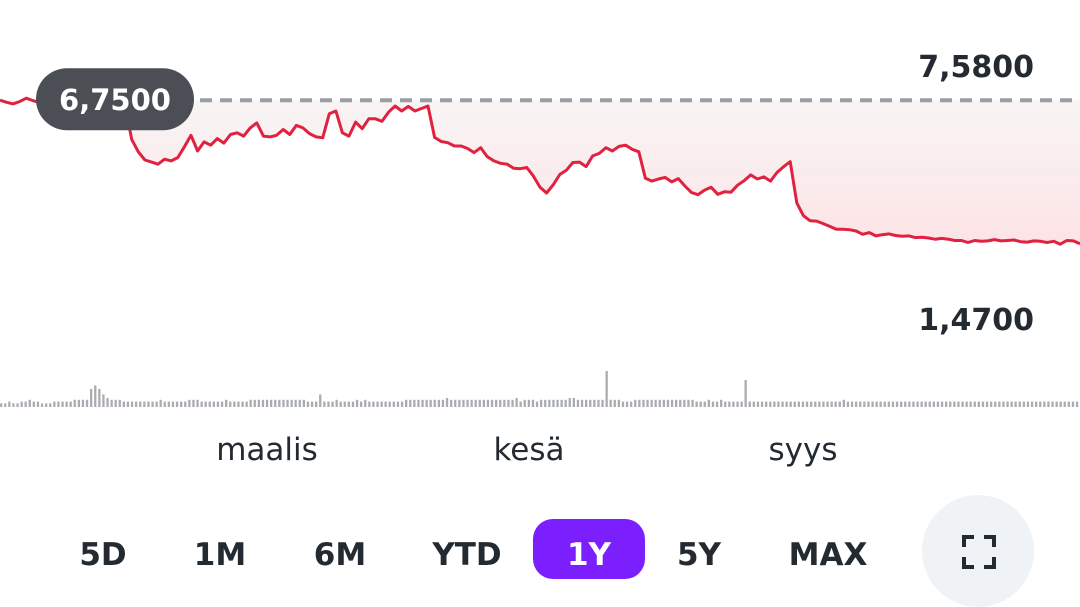 This screenshot has height=607, width=1080. What do you see at coordinates (699, 555) in the screenshot?
I see `range-button-5y: 5Y` at bounding box center [699, 555].